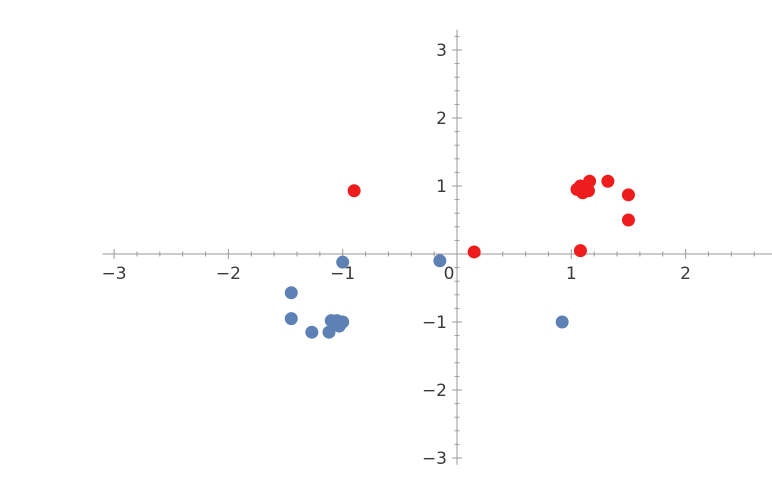 The image size is (772, 500). Describe the element at coordinates (441, 119) in the screenshot. I see `y-tick-label: 2` at that location.